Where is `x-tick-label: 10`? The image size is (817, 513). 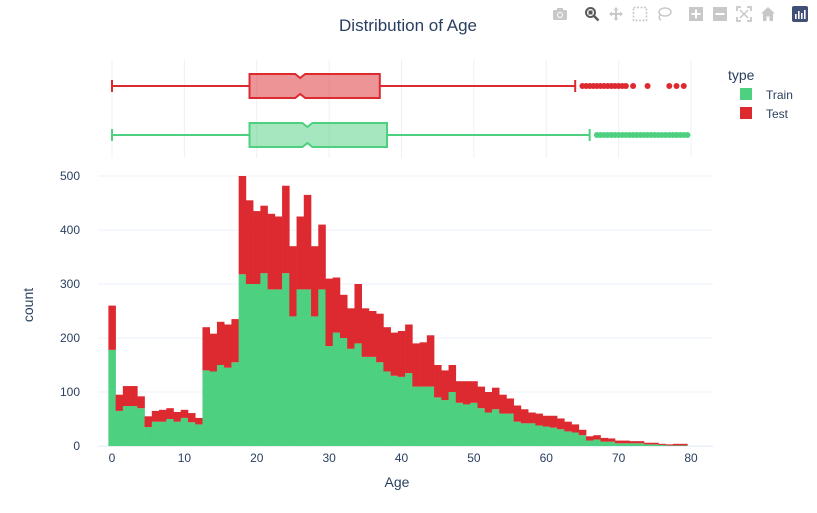 x-tick-label: 10 is located at coordinates (185, 458).